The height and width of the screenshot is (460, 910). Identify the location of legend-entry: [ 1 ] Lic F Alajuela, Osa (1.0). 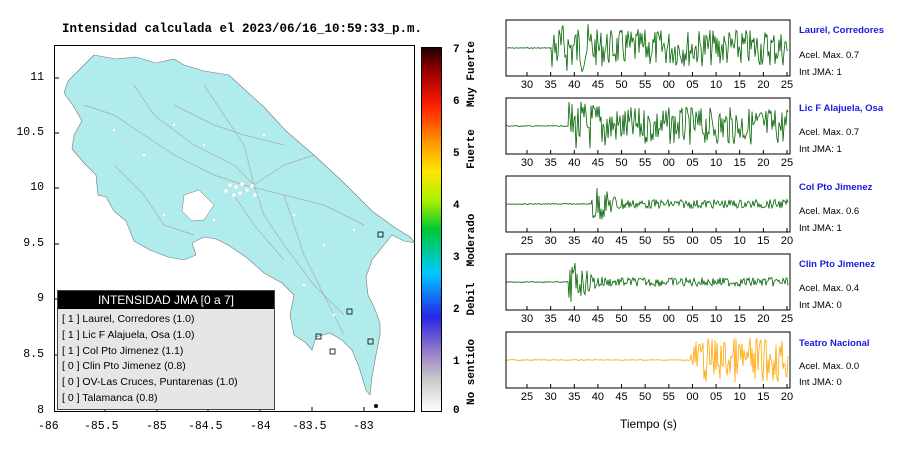
(128, 334).